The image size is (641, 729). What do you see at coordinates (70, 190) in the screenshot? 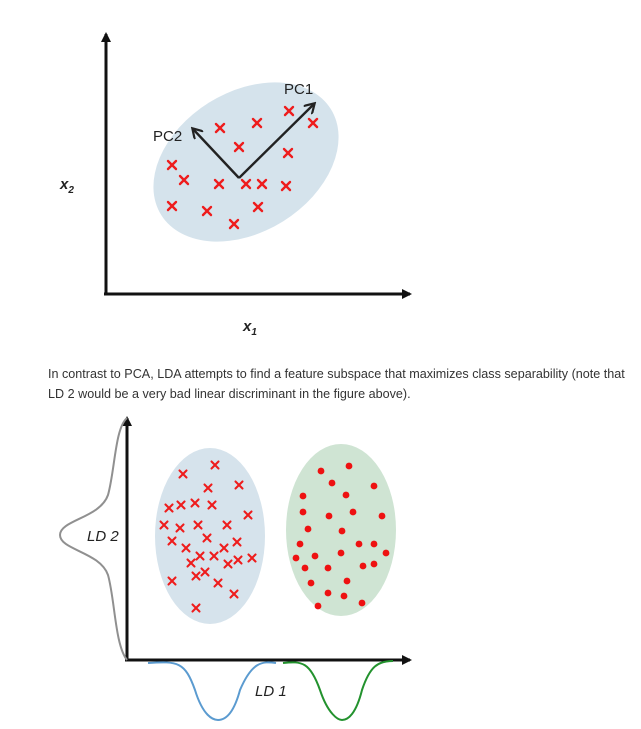
I see `x2-axis-subscript: 2` at bounding box center [70, 190].